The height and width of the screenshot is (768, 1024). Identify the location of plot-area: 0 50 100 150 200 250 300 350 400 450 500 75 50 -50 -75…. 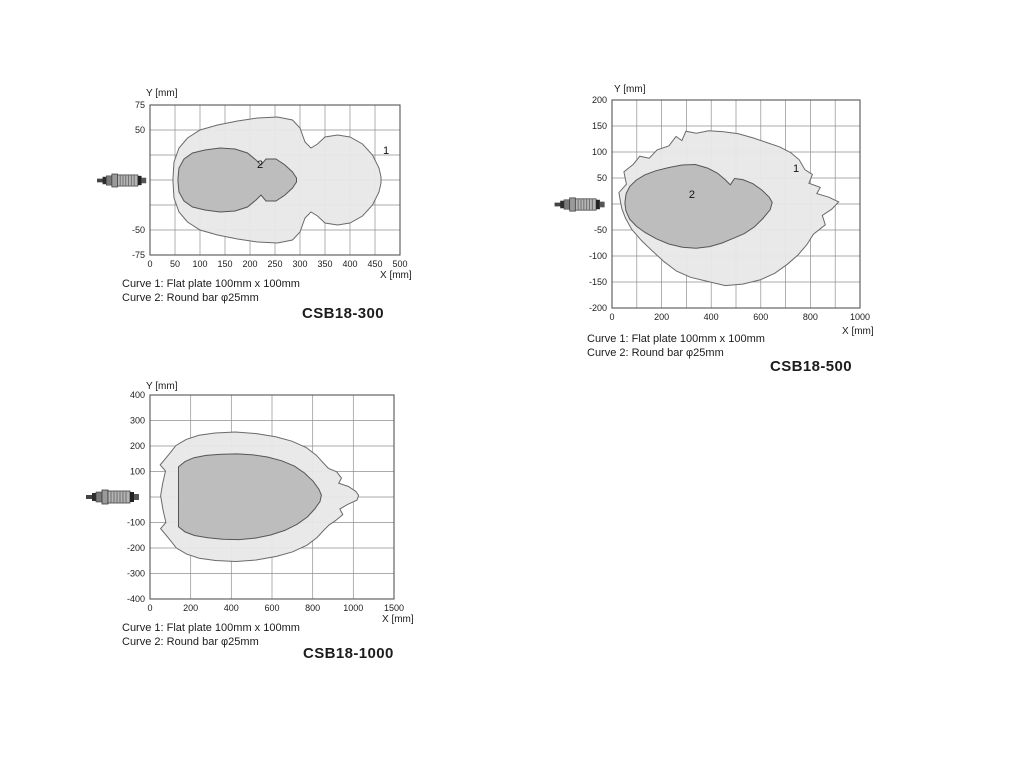
(270, 184).